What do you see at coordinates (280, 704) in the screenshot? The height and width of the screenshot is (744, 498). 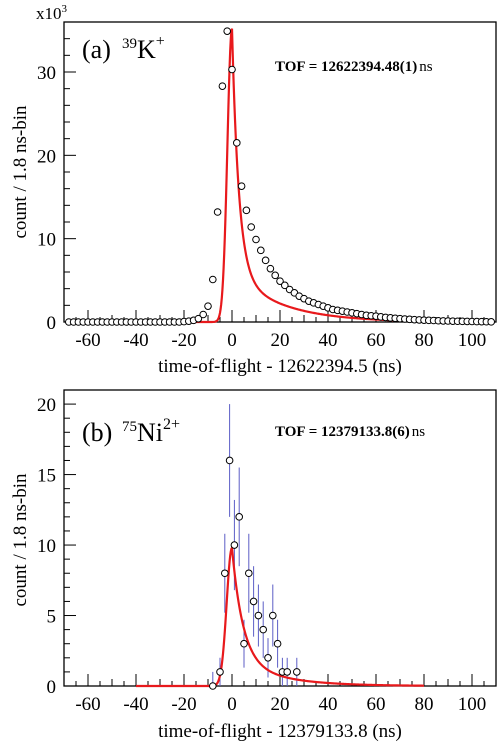 I see `panel-b-x-tick-label: 20` at bounding box center [280, 704].